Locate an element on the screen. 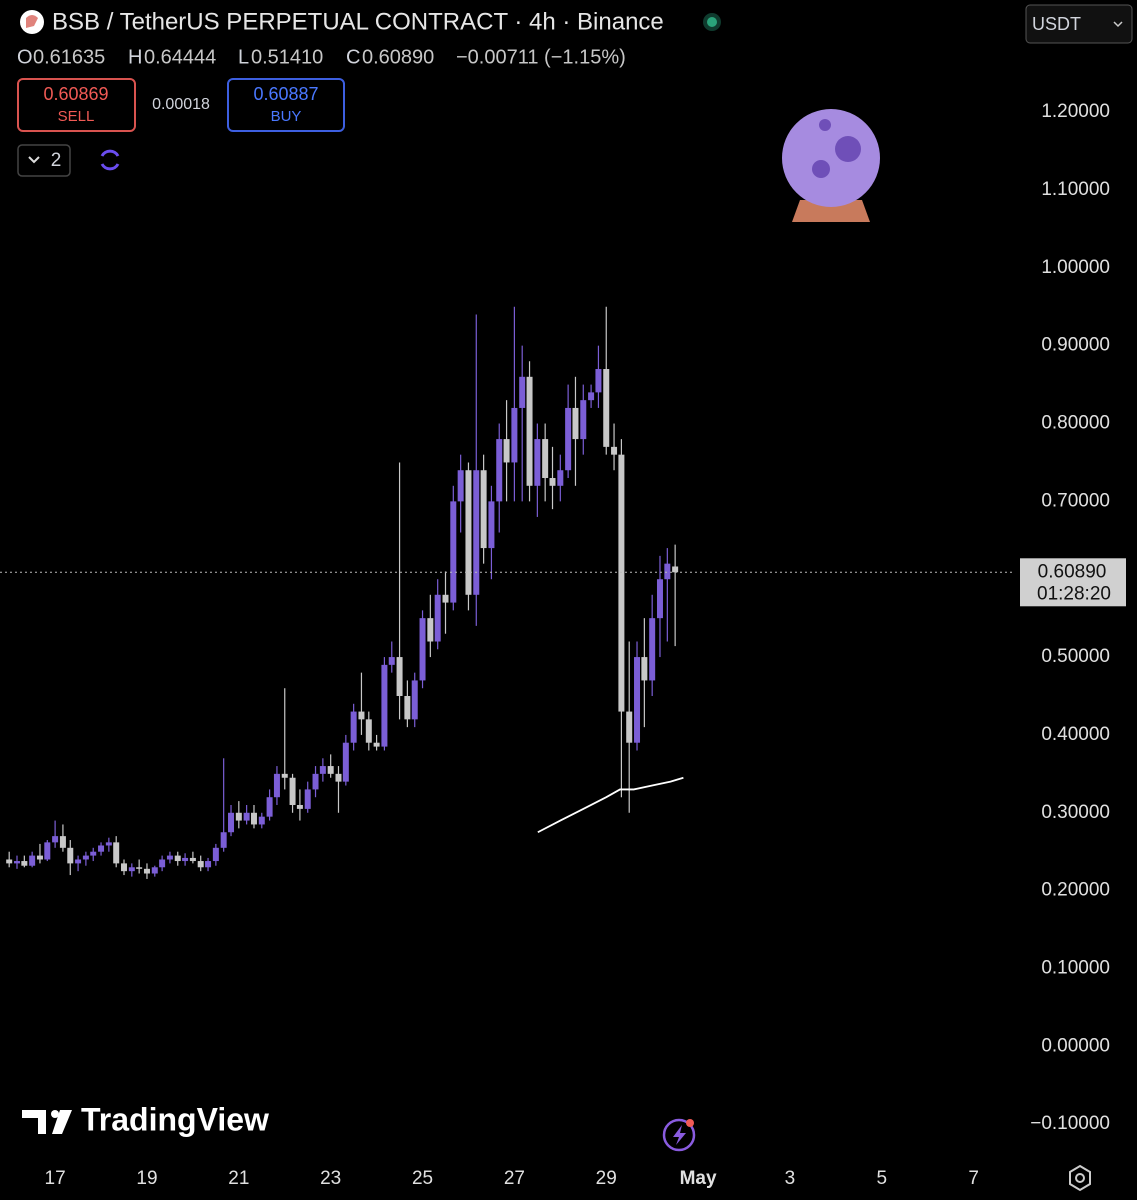 This screenshot has width=1137, height=1200. refresh-icon is located at coordinates (110, 160).